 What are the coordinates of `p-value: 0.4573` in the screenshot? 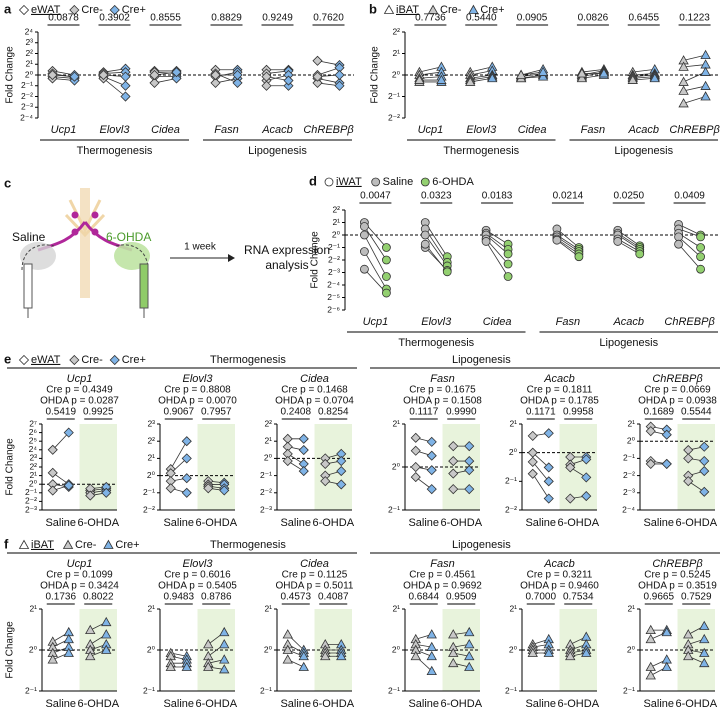 It's located at (295, 597).